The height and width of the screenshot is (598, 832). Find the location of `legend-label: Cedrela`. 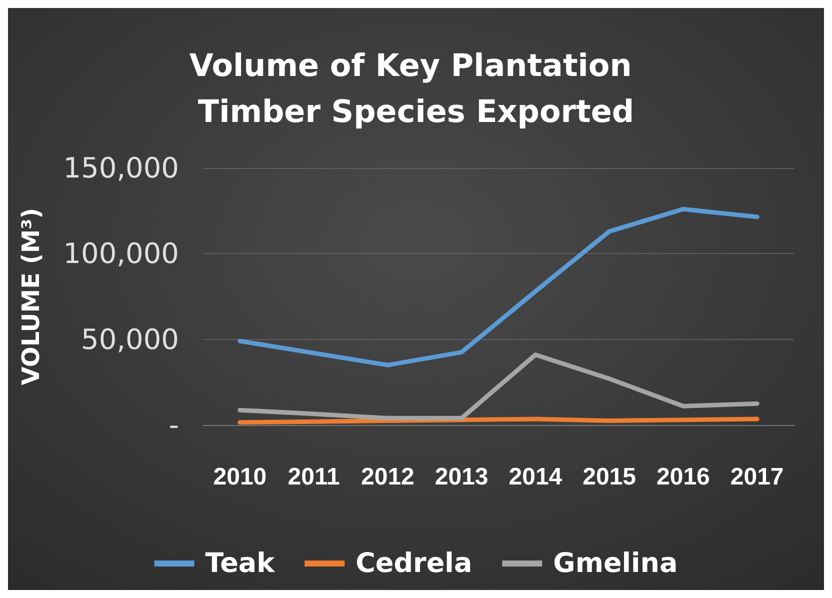

legend-label: Cedrela is located at coordinates (414, 563).